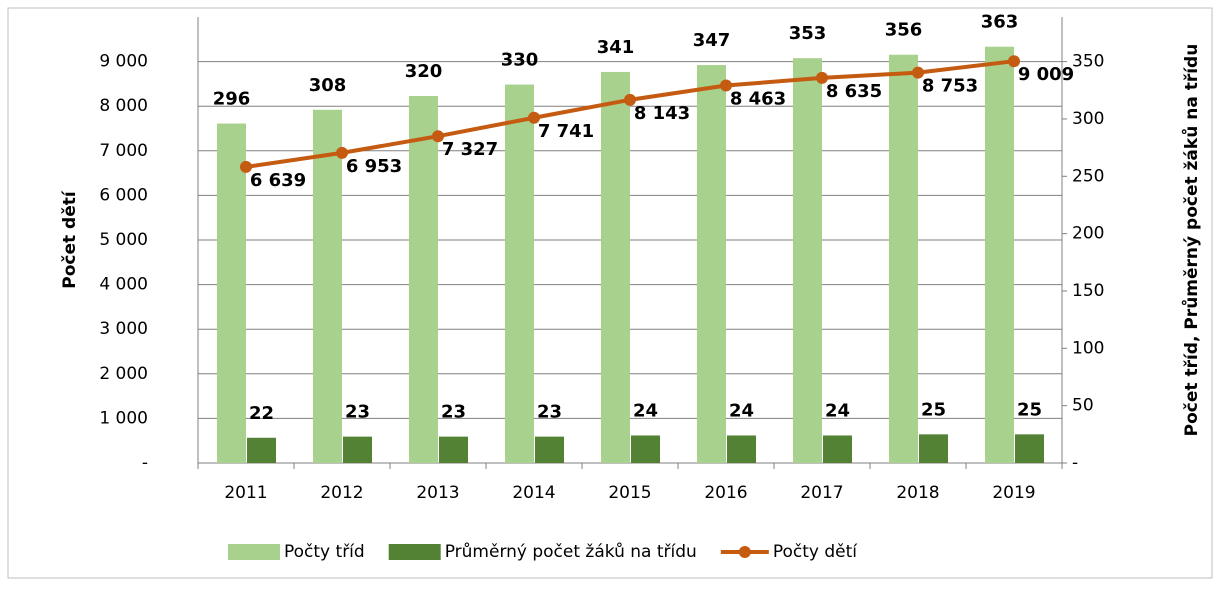 This screenshot has height=590, width=1220. What do you see at coordinates (328, 85) in the screenshot?
I see `data-label: 308` at bounding box center [328, 85].